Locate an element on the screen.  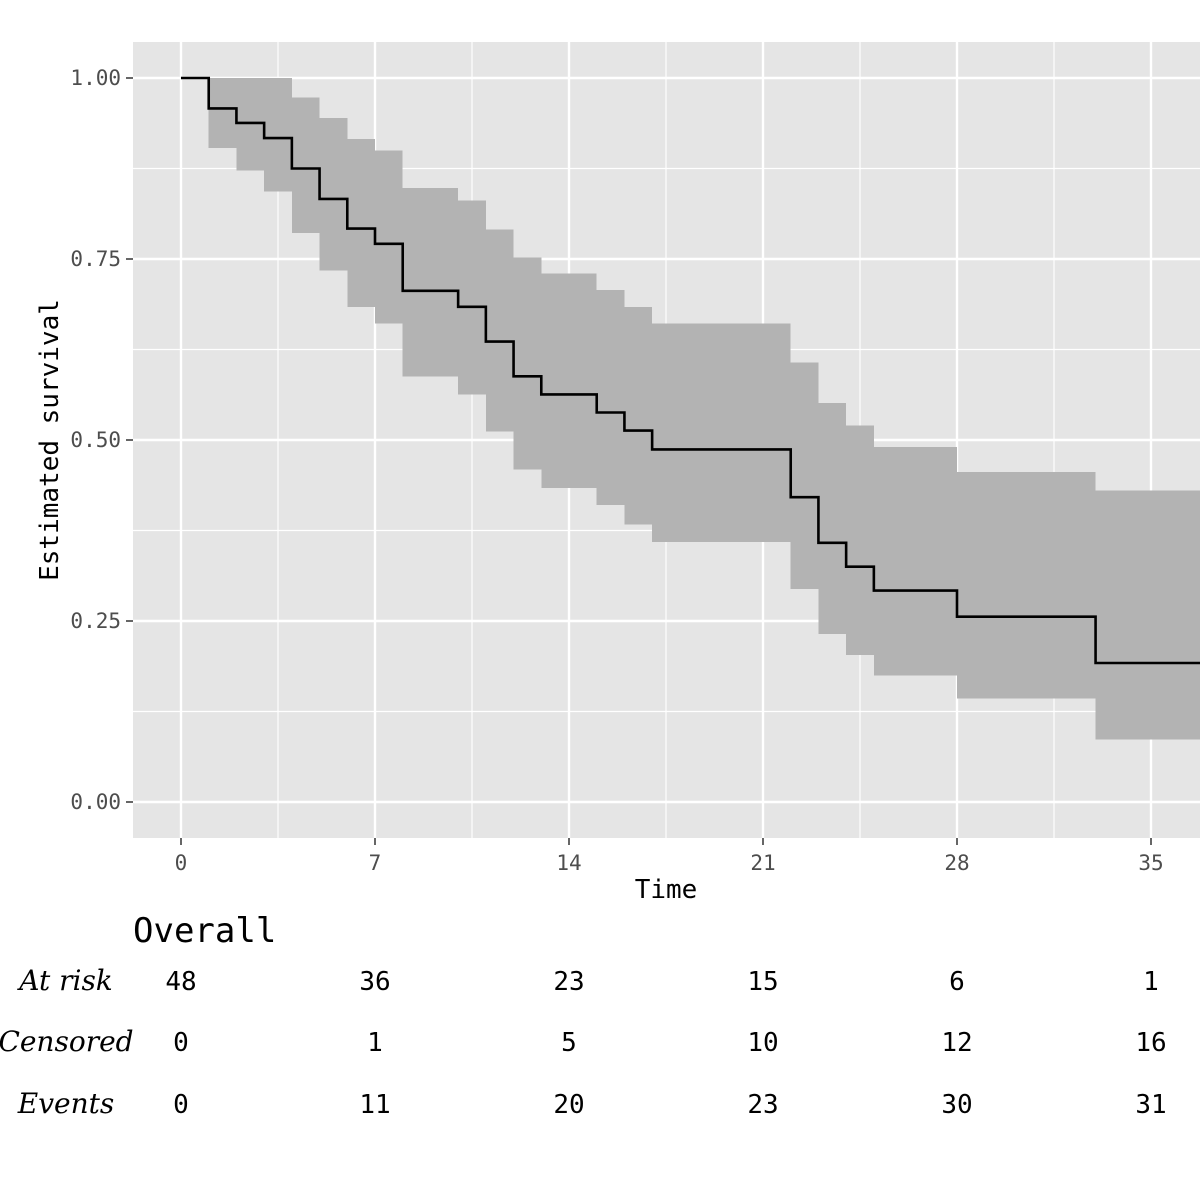
risk-table-cell: 36 is located at coordinates (374, 982).